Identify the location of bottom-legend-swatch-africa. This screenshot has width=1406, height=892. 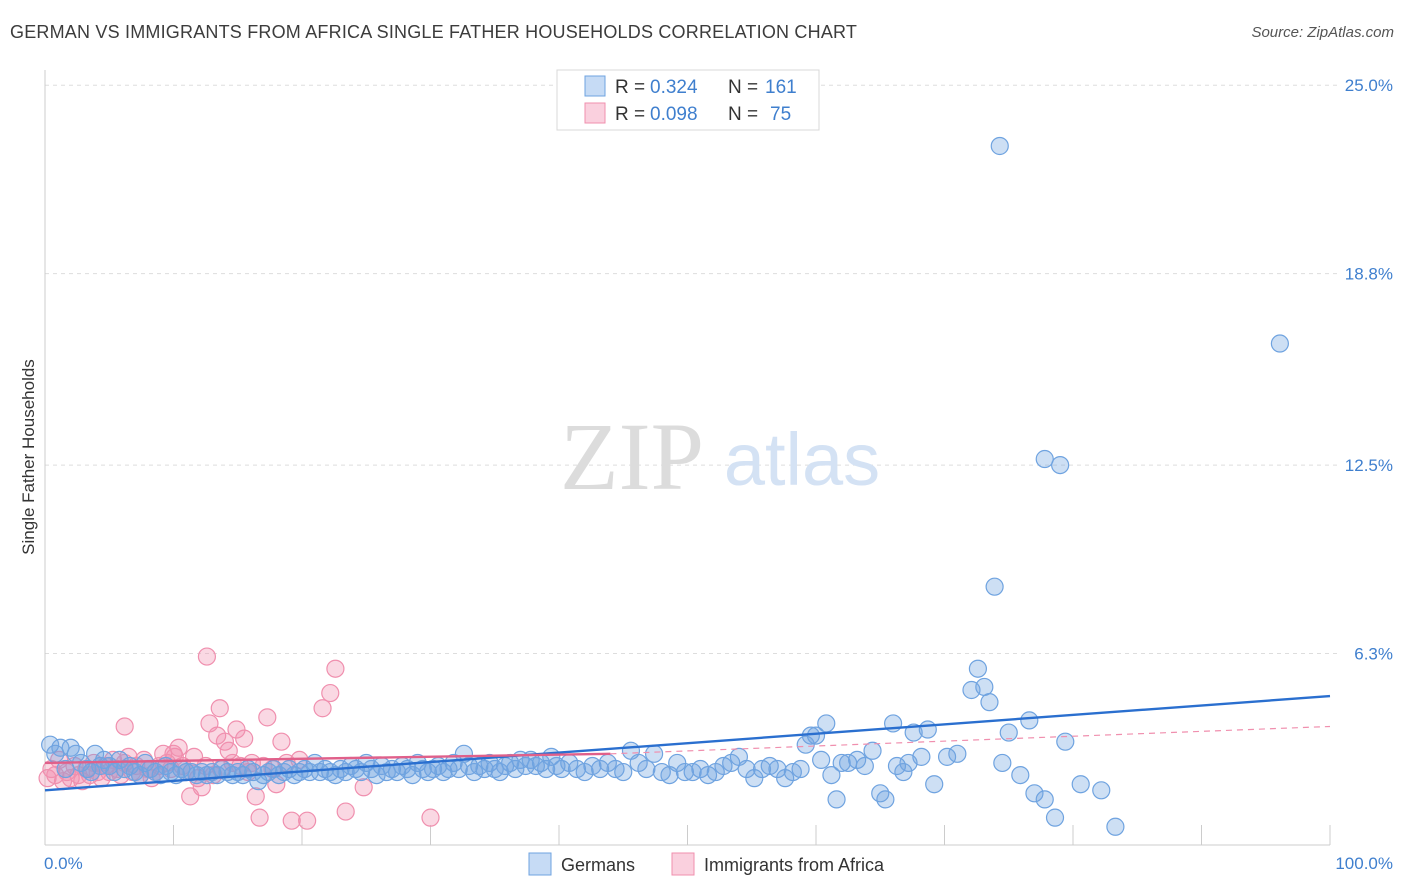
(683, 864).